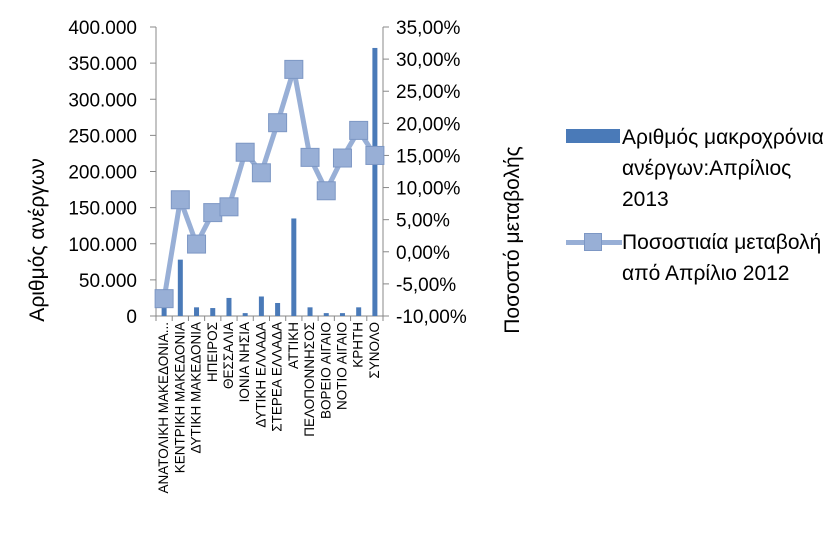 This screenshot has height=554, width=825. I want to click on category-label: ΙΟΝΙΑ ΝΗΣΙΑ, so click(244, 362).